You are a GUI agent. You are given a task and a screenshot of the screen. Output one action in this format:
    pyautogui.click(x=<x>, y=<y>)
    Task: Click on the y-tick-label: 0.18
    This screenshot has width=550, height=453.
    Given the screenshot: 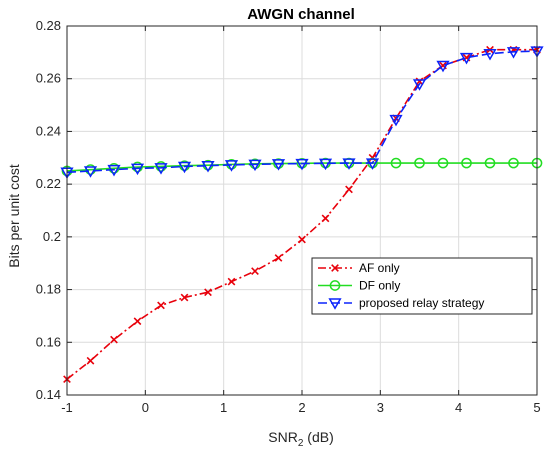 What is the action you would take?
    pyautogui.click(x=48, y=289)
    